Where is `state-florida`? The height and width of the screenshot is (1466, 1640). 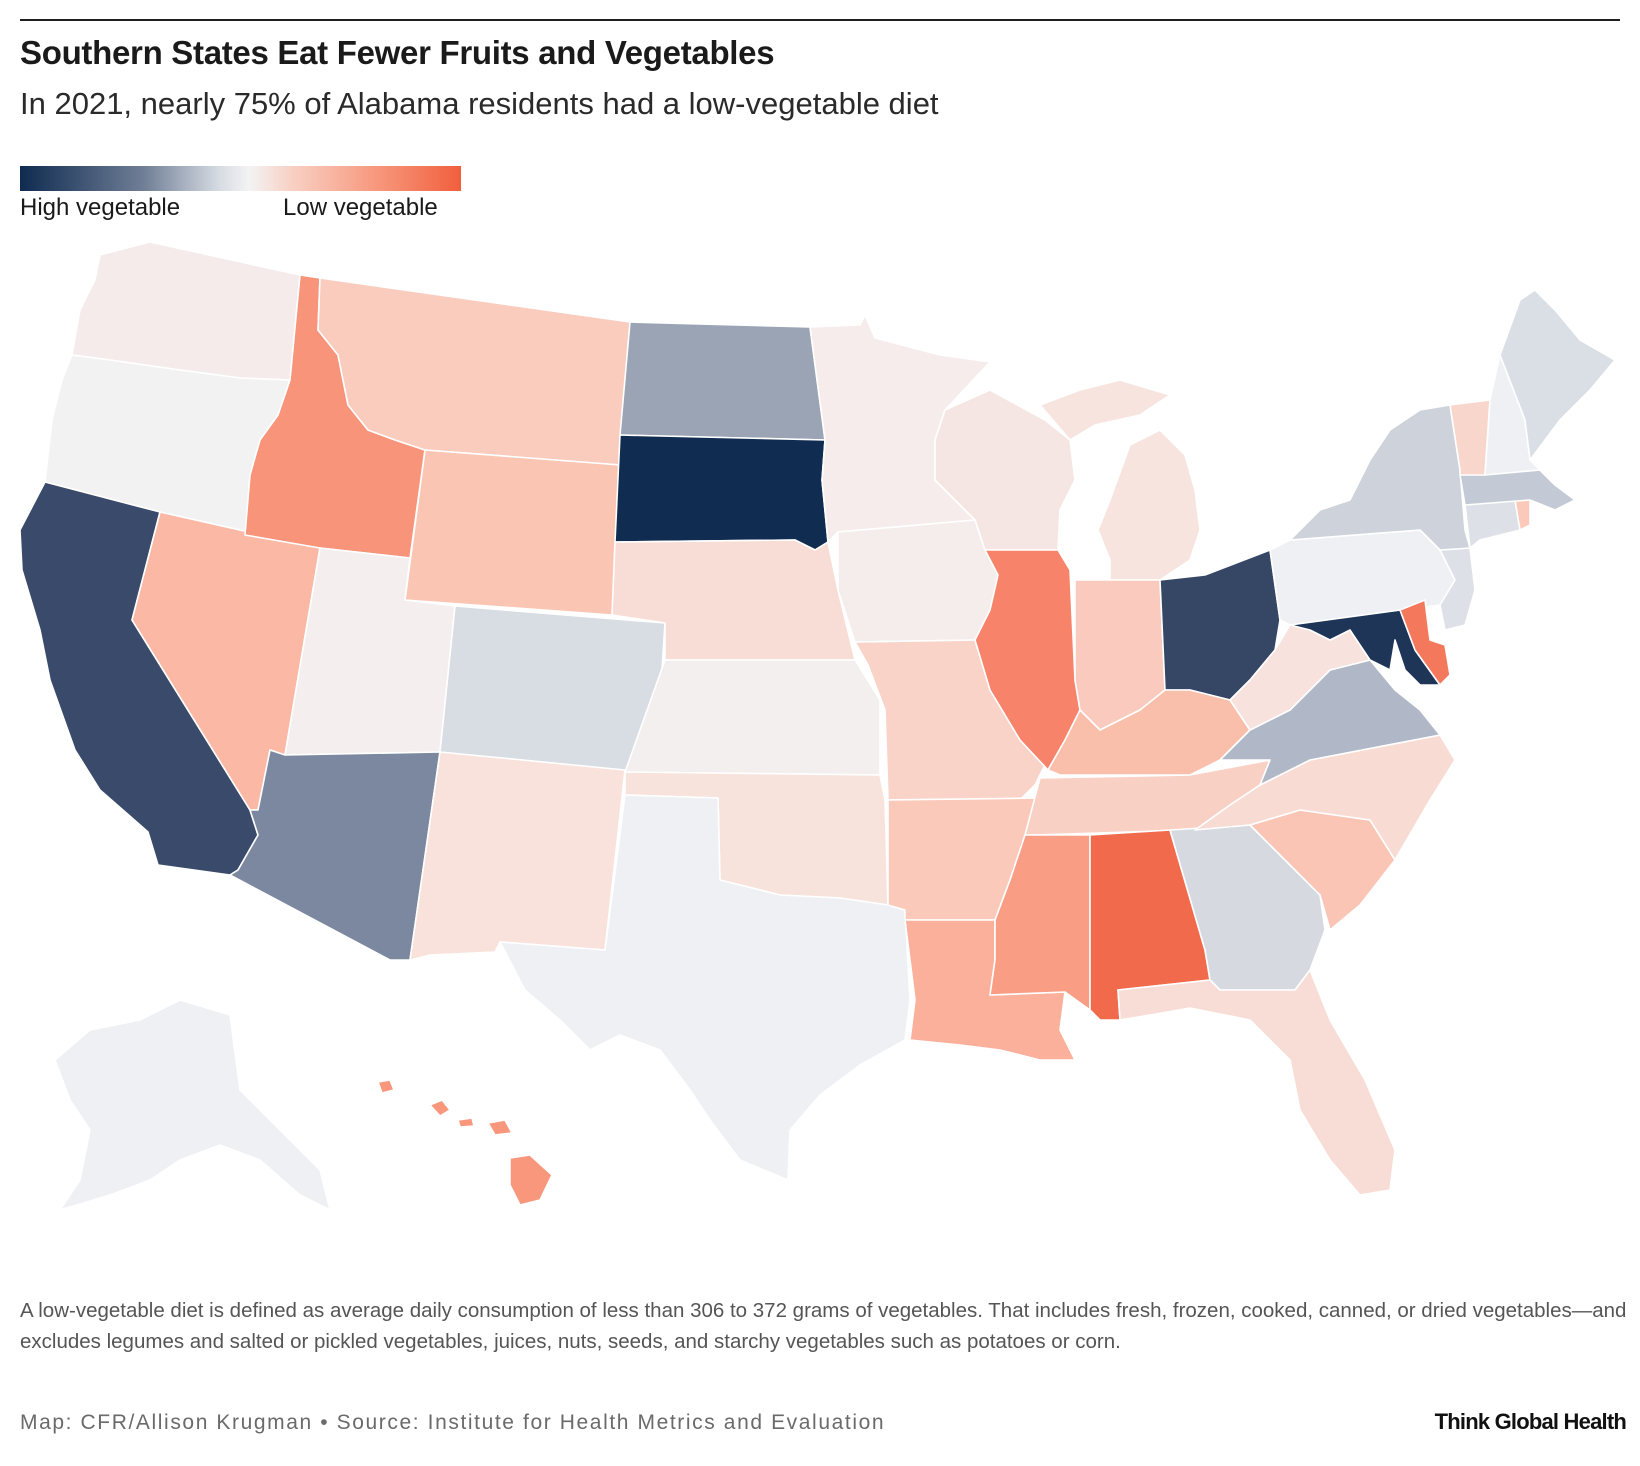
state-florida is located at coordinates (1256, 1082).